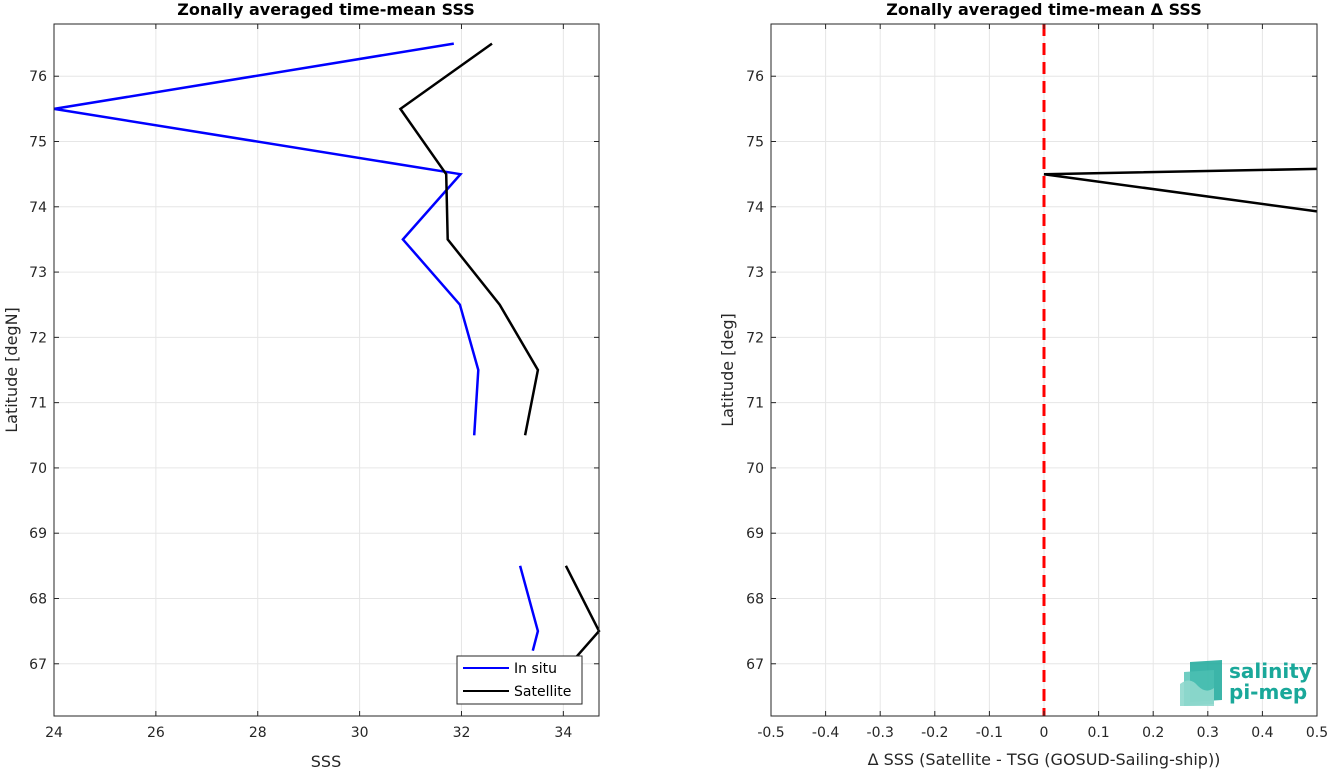 This screenshot has width=1330, height=770. I want to click on sss-x-tick-label: 30, so click(360, 733).